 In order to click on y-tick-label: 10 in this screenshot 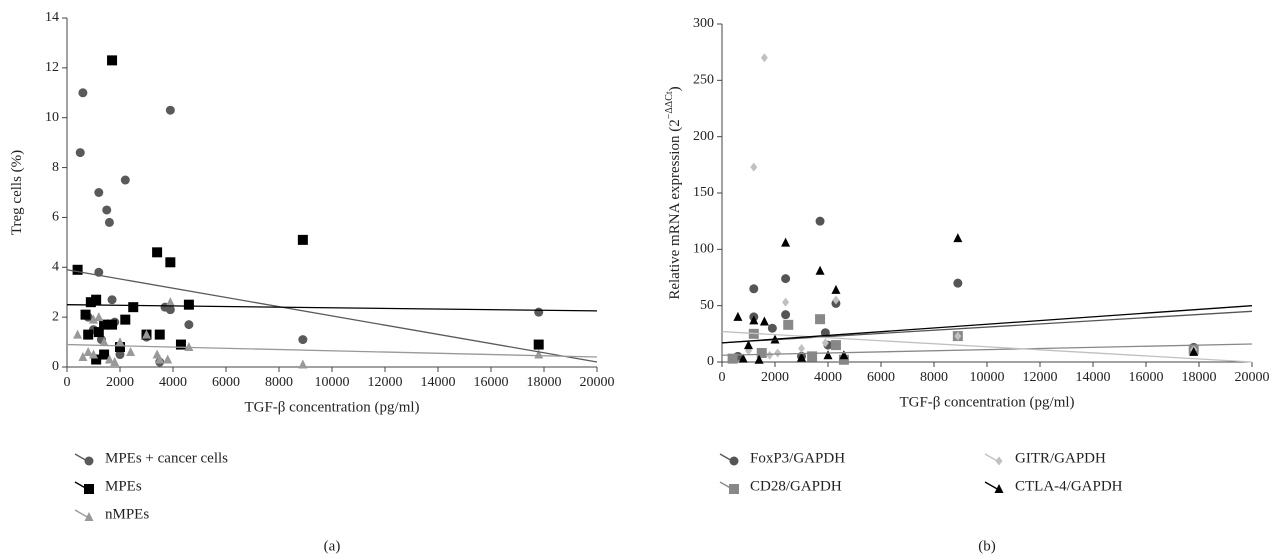, I will do `click(52, 117)`.